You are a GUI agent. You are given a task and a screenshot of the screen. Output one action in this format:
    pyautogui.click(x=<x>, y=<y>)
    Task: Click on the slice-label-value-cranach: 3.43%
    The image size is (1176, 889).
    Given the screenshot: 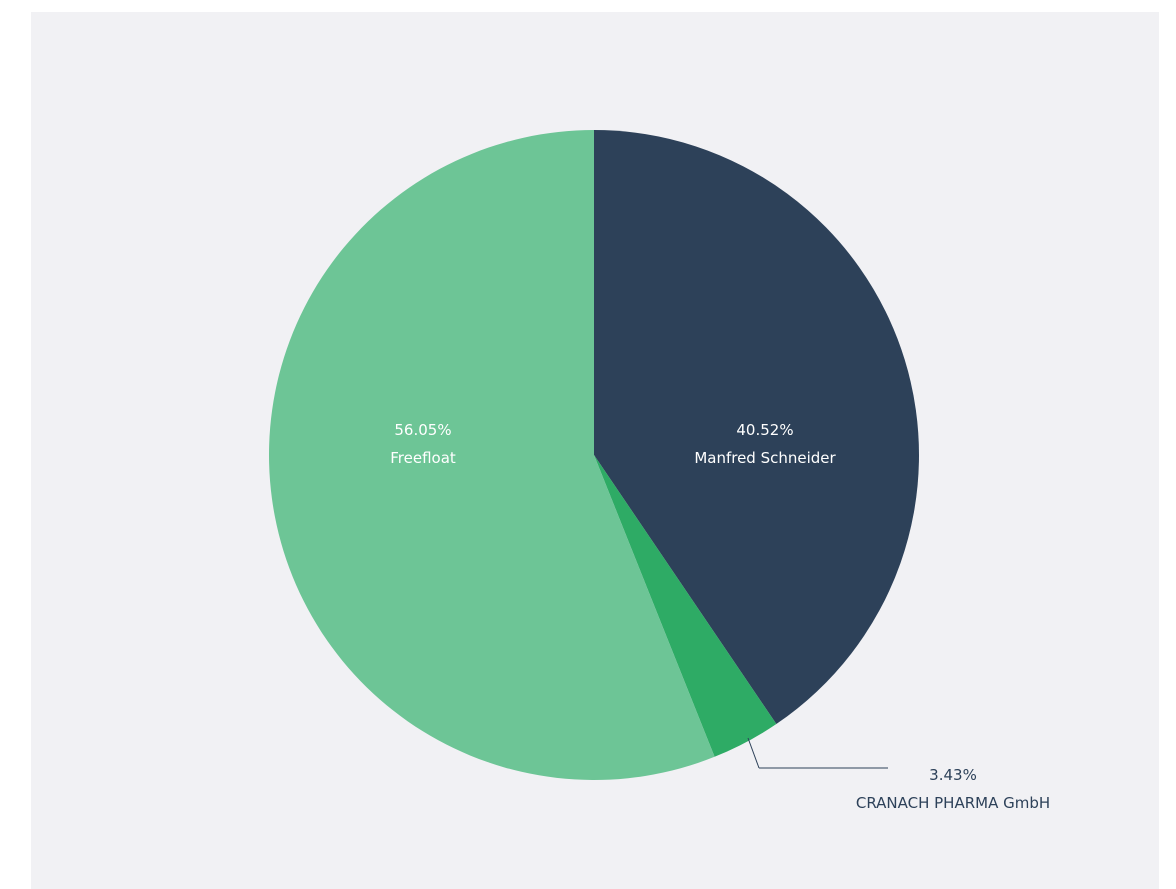 What is the action you would take?
    pyautogui.click(x=953, y=775)
    